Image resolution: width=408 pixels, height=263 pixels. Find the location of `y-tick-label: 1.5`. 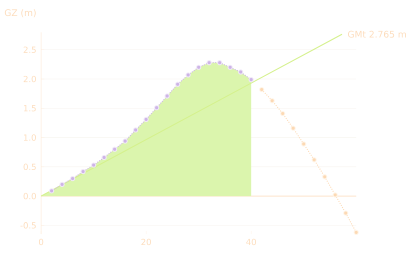

y-tick-label: 1.5 is located at coordinates (30, 108).